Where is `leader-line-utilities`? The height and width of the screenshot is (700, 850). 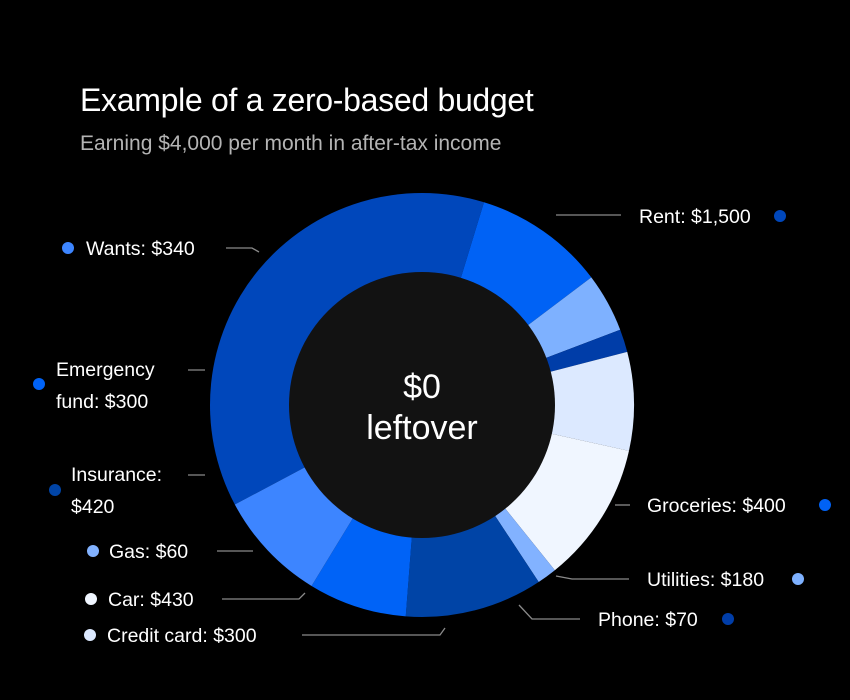 leader-line-utilities is located at coordinates (592, 577).